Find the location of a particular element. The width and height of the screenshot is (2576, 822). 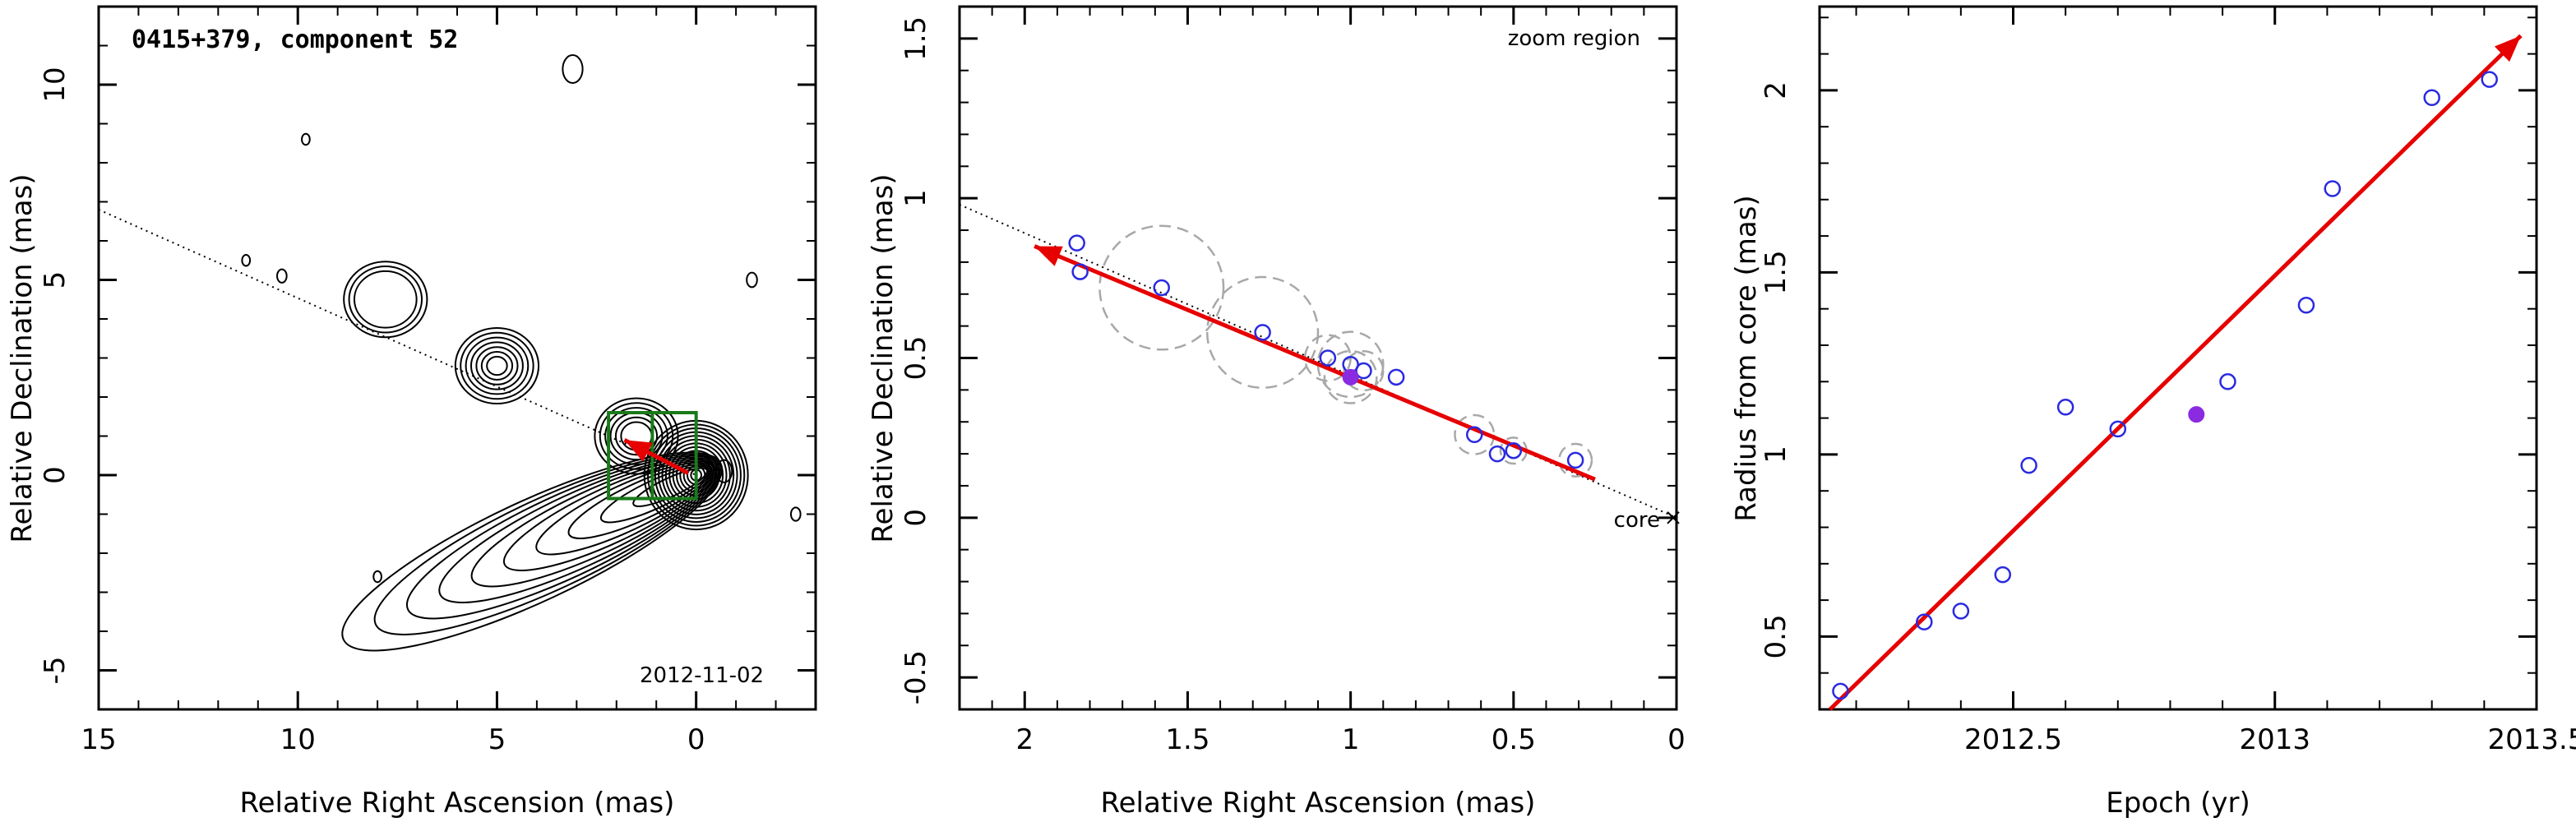

x-tick-label: 15 is located at coordinates (98, 739).